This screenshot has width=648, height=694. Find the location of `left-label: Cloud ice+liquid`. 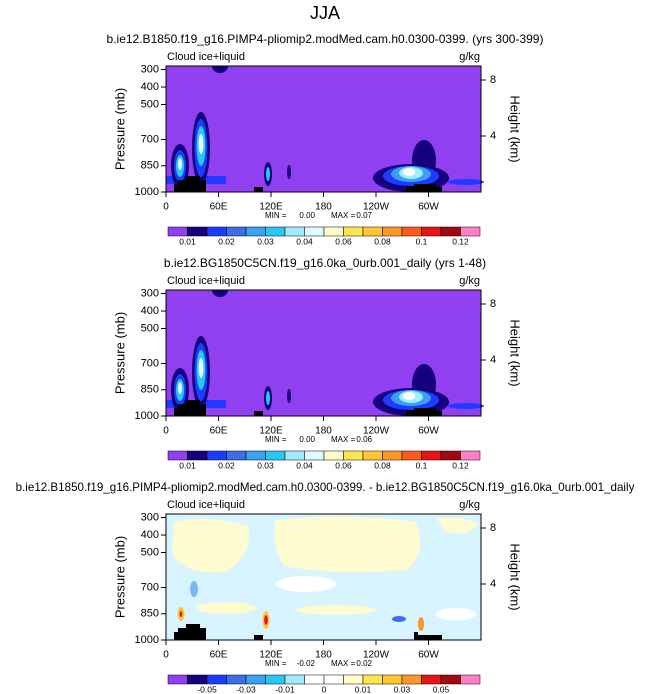

left-label: Cloud ice+liquid is located at coordinates (206, 505).